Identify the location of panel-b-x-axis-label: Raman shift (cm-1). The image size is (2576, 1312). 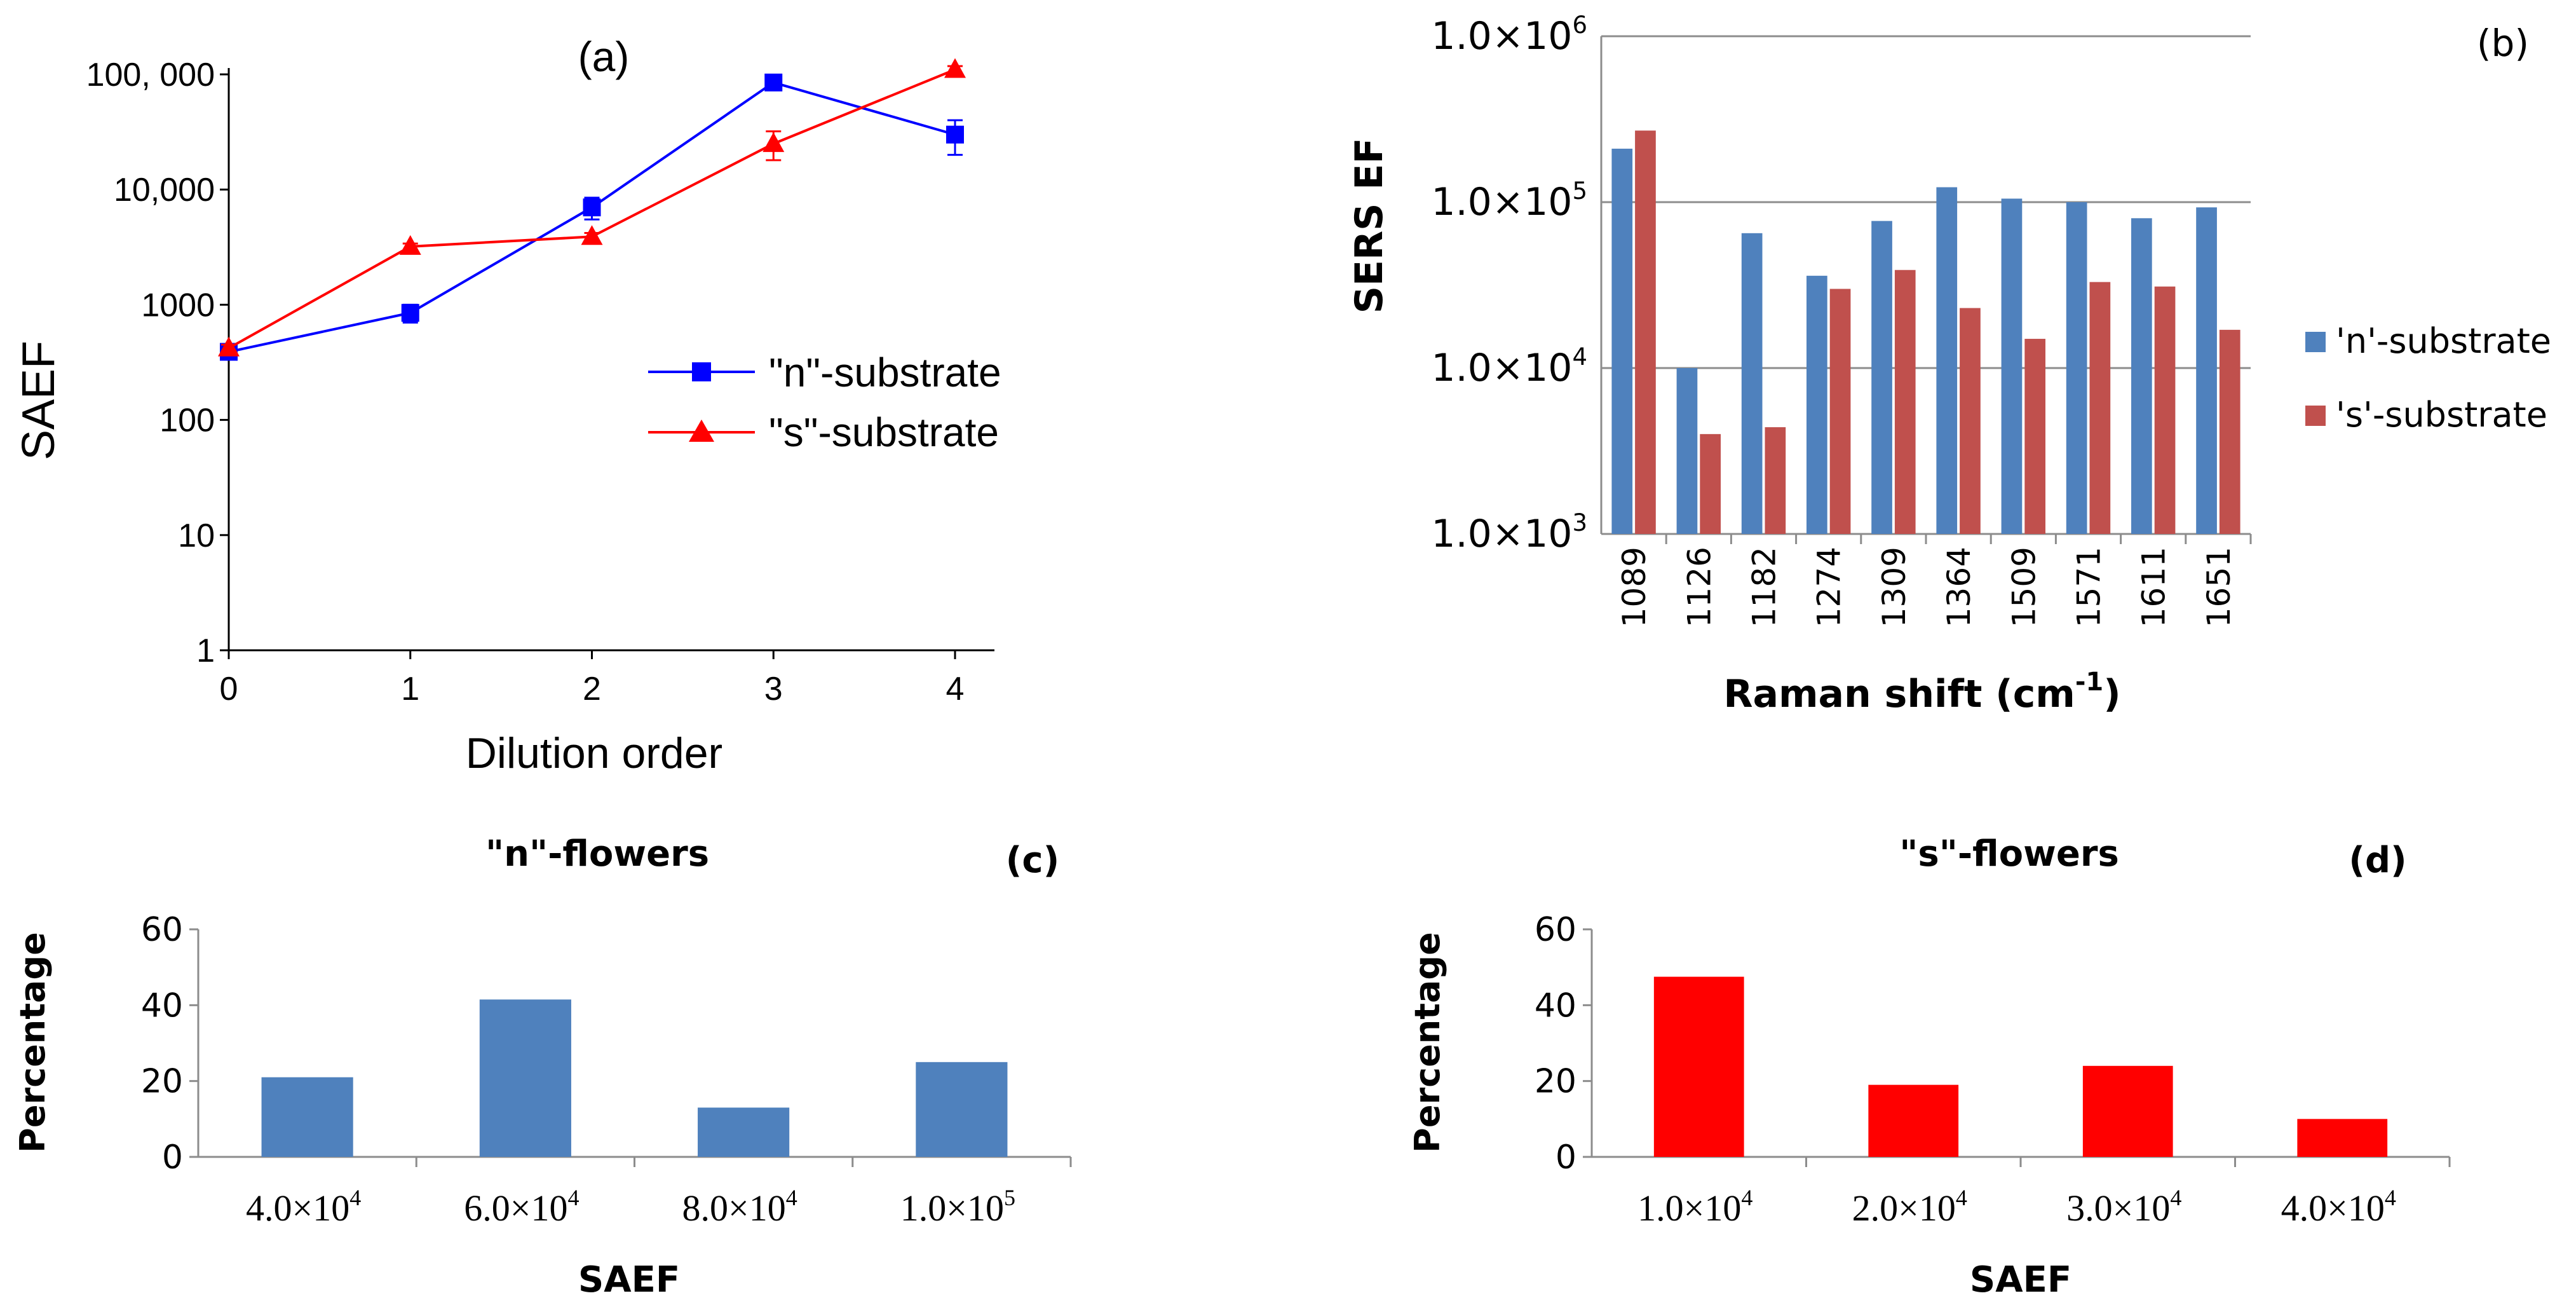
(1921, 692).